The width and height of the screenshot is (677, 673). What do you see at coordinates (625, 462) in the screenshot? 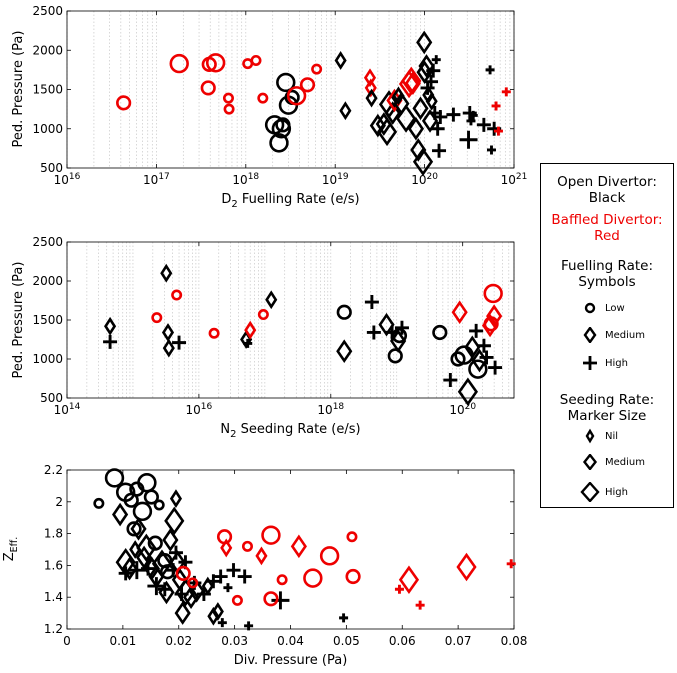
I see `legend-seed-medium: Medium` at bounding box center [625, 462].